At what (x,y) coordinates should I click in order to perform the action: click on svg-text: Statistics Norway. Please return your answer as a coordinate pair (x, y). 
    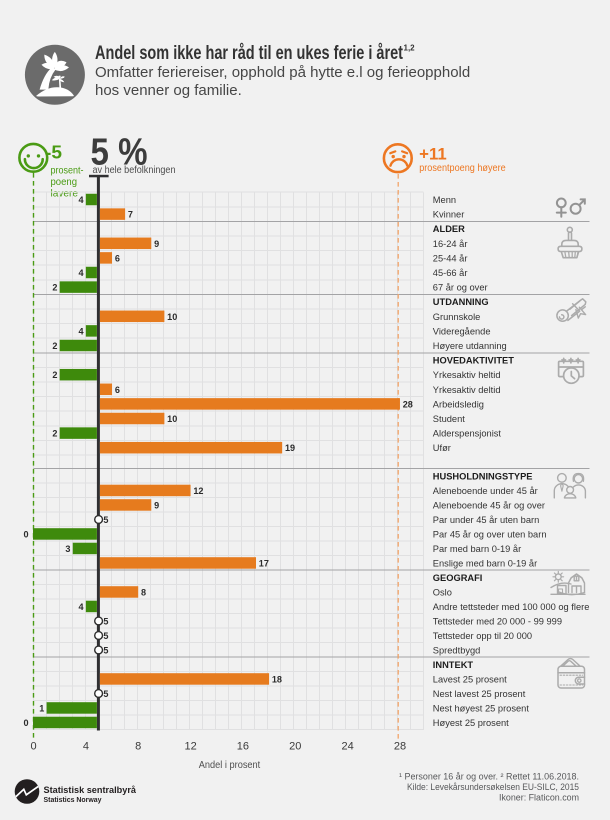
    Looking at the image, I should click on (73, 800).